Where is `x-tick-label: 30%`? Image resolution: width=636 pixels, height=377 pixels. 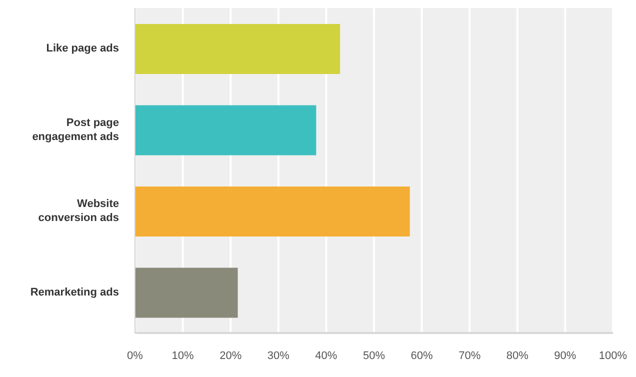 x-tick-label: 30% is located at coordinates (278, 356).